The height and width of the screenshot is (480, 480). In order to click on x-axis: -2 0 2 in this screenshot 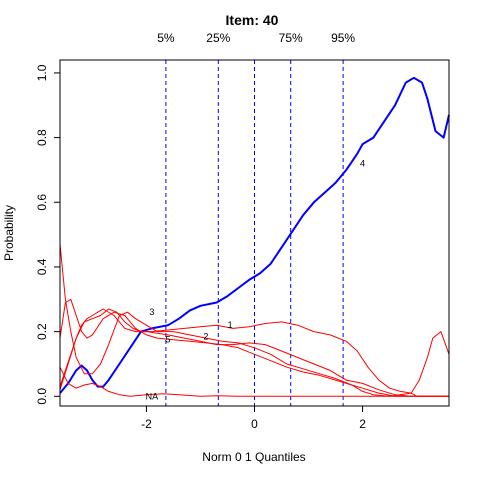, I will do `click(253, 418)`.